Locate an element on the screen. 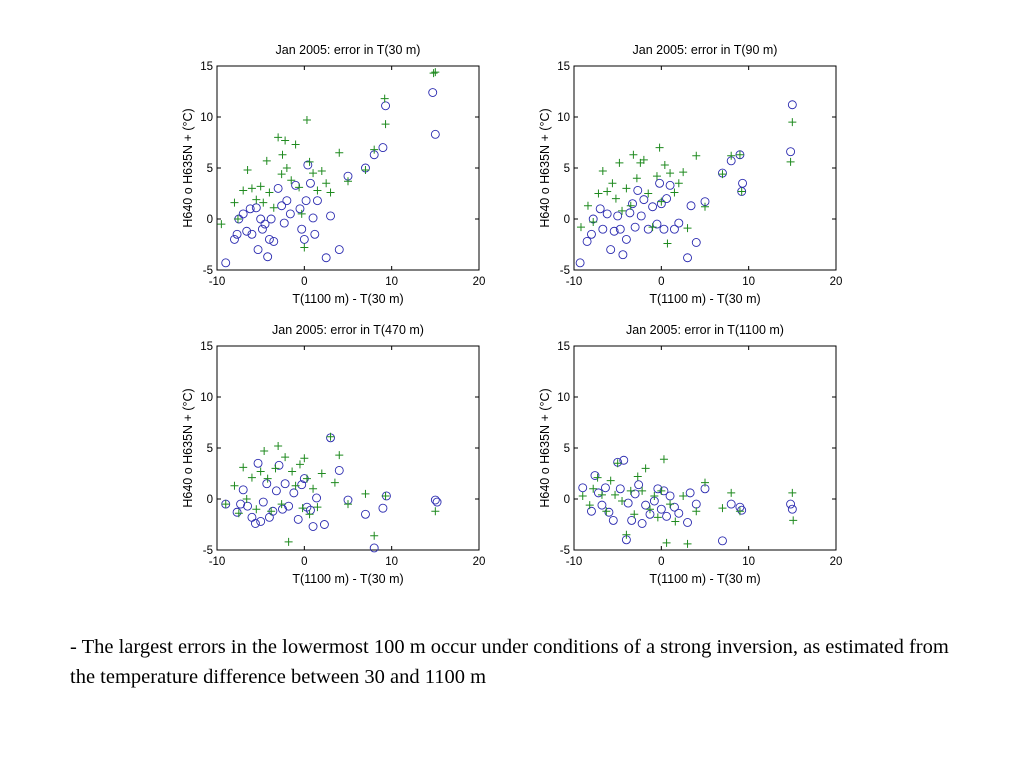 The width and height of the screenshot is (1024, 768). y-tick-label: 5 is located at coordinates (567, 449).